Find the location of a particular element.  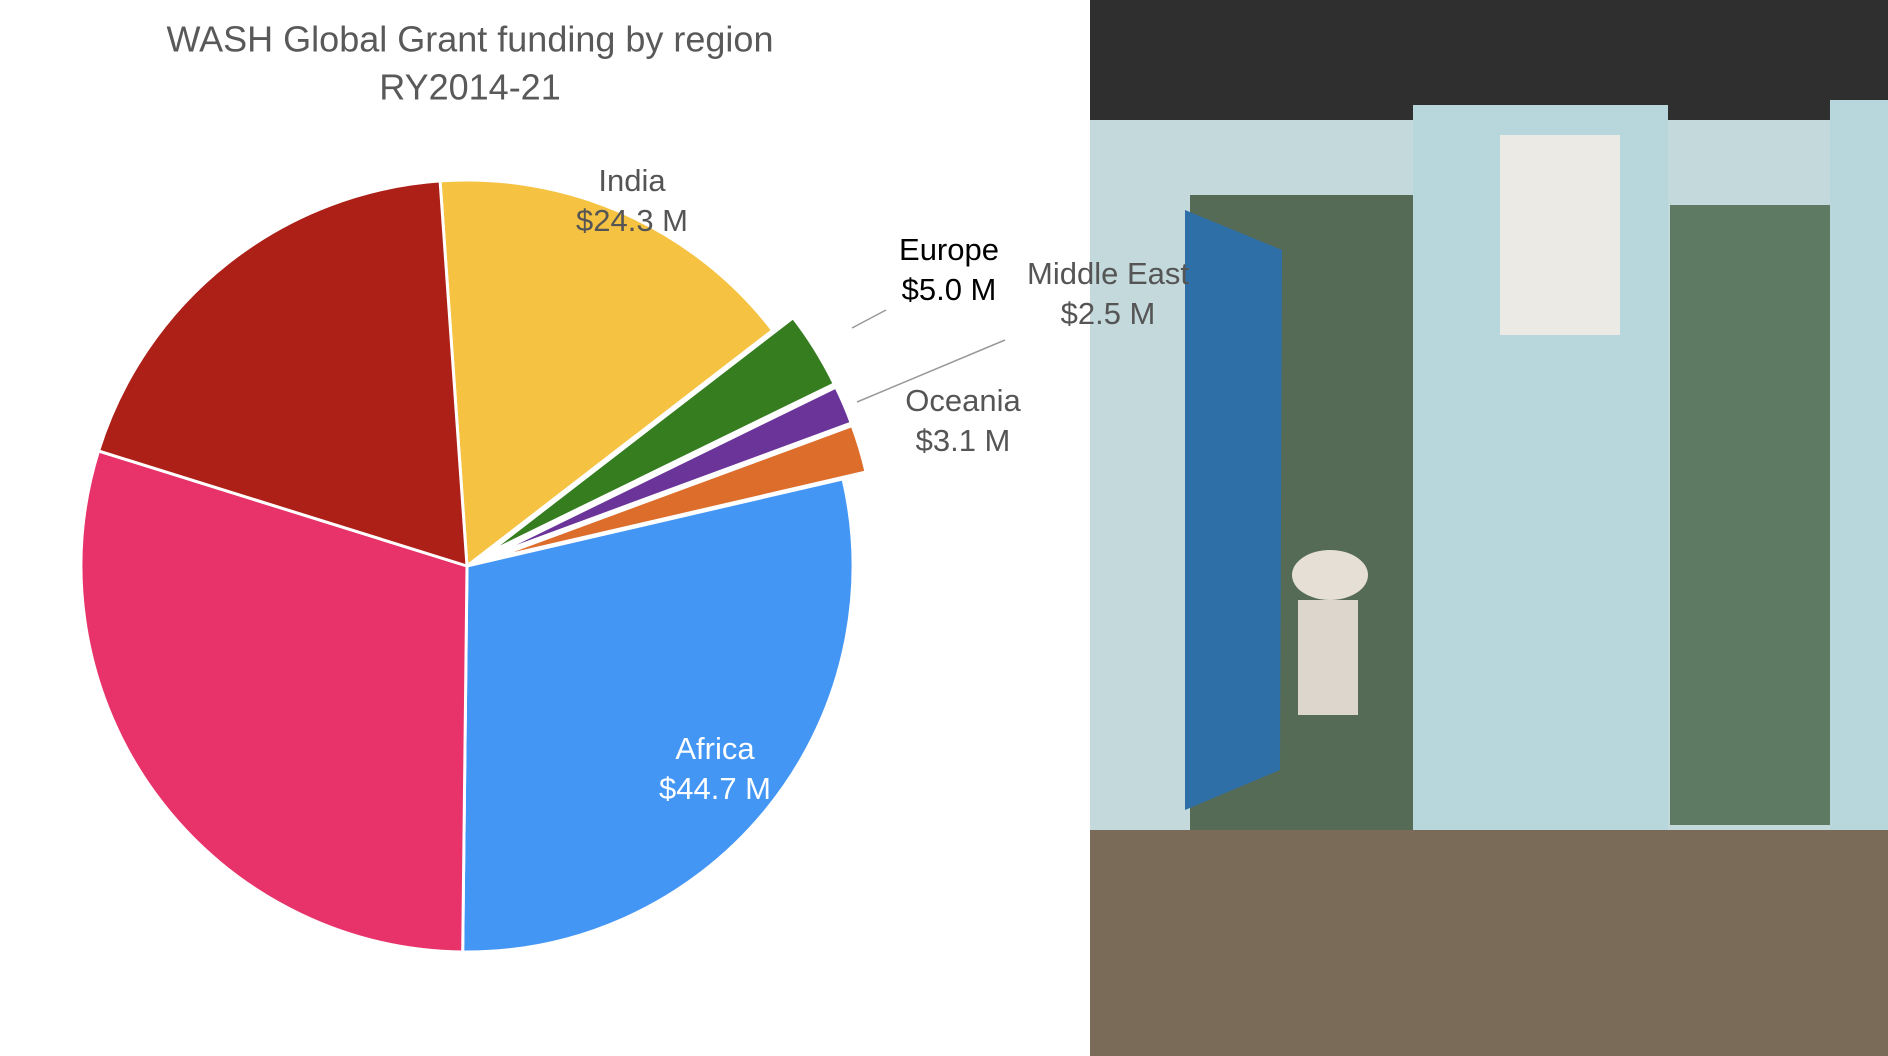

photo-poster is located at coordinates (1560, 235).